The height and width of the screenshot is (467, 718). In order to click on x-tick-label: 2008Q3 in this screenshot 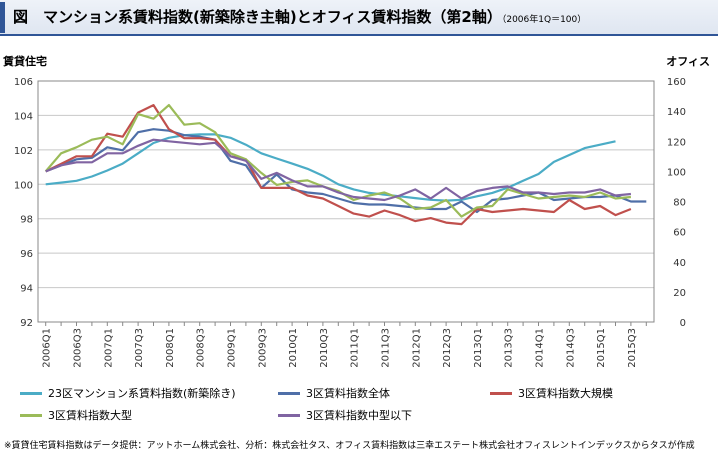, I will do `click(201, 348)`.